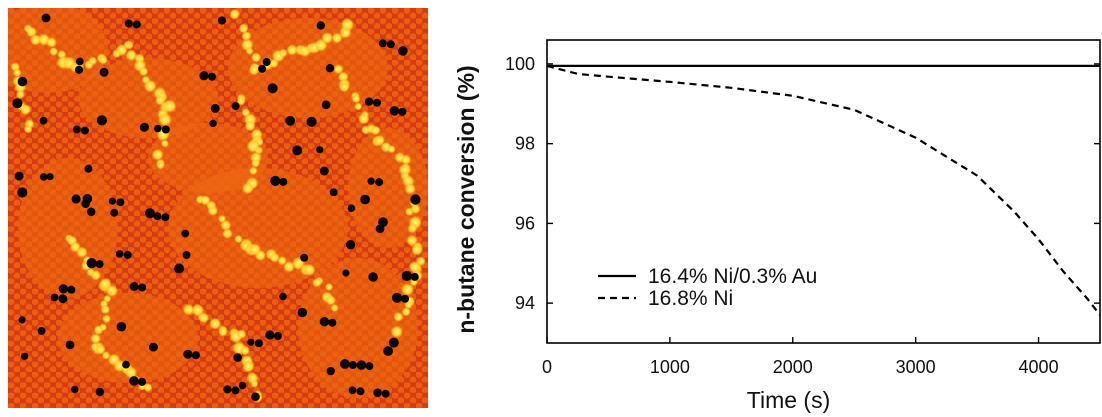 Image resolution: width=1102 pixels, height=417 pixels. I want to click on x-tick-label: 1000, so click(670, 367).